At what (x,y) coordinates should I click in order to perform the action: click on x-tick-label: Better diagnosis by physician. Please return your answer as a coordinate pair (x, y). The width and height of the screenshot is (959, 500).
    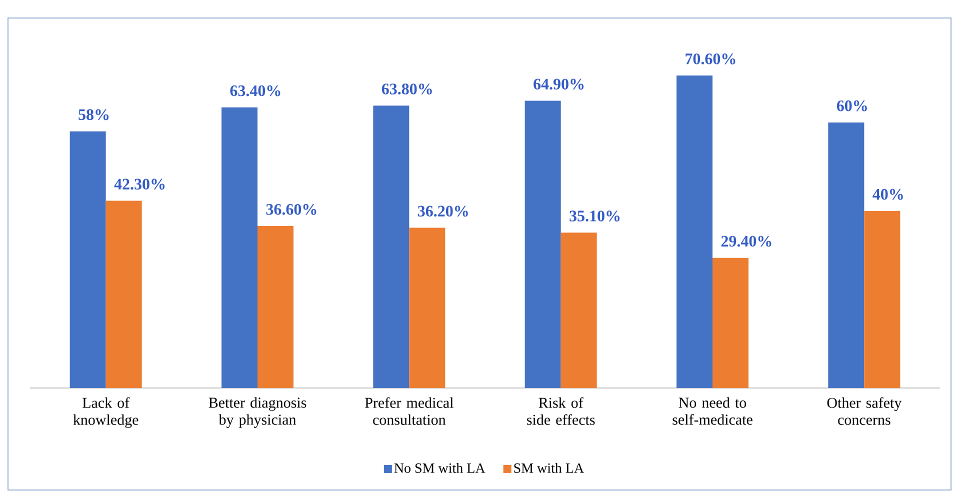
    Looking at the image, I should click on (257, 412).